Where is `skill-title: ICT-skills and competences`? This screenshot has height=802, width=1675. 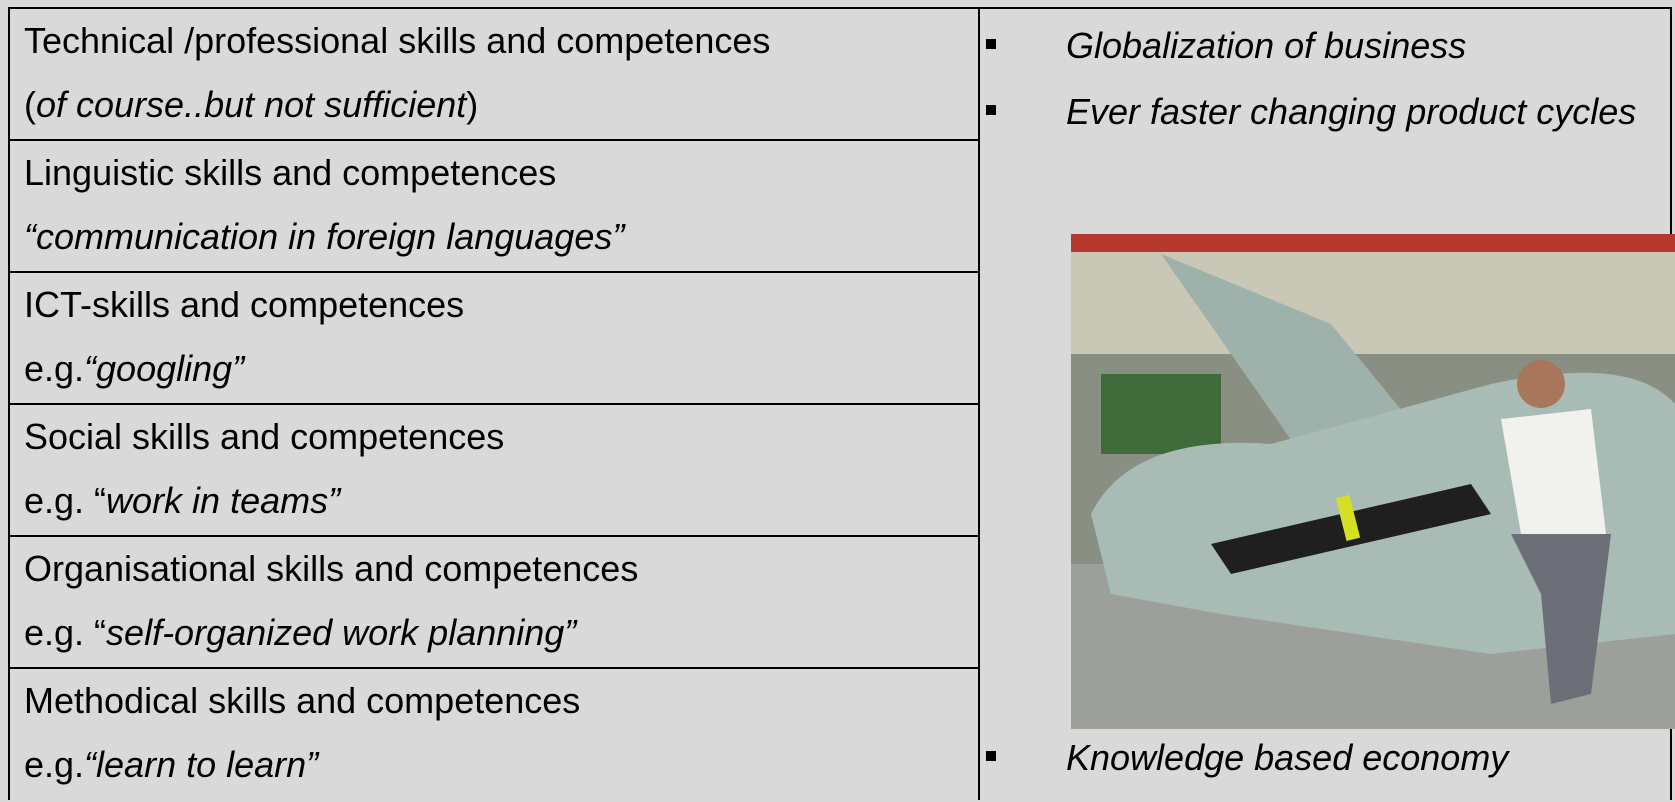
skill-title: ICT-skills and competences is located at coordinates (244, 304).